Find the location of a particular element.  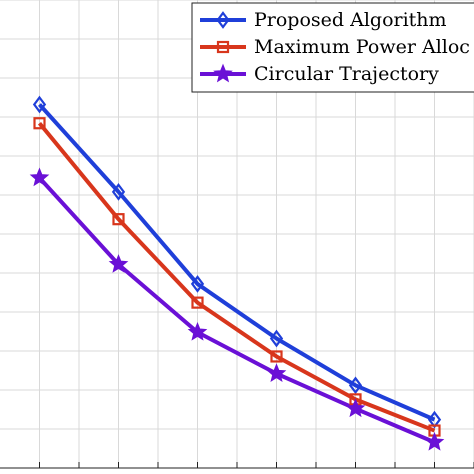

legend-marker-square is located at coordinates (223, 47).